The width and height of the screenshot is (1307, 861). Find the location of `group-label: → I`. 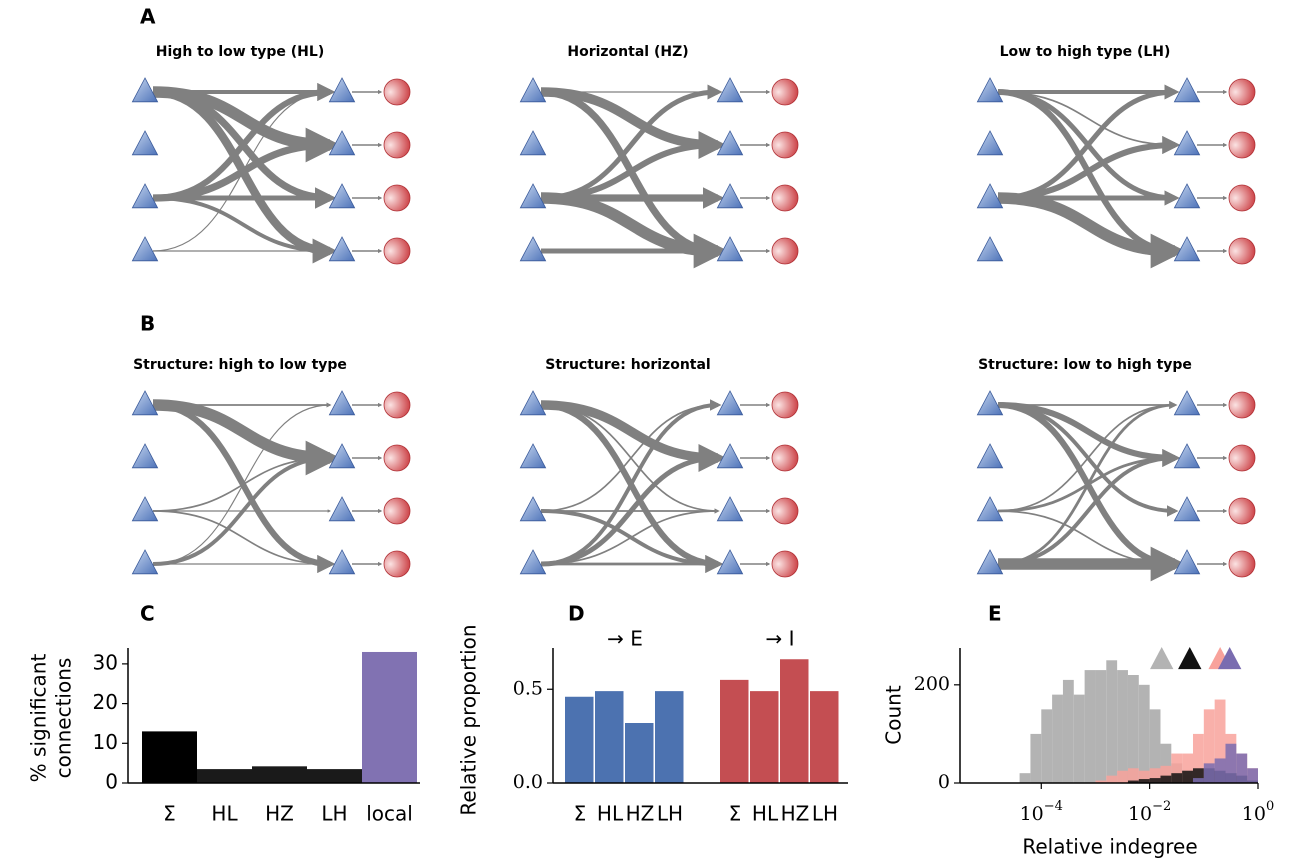

group-label: → I is located at coordinates (779, 639).